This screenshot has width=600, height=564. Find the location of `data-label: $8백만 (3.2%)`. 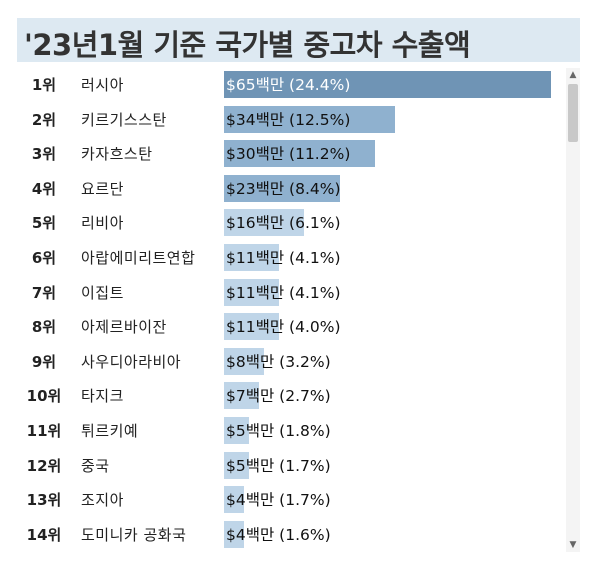

data-label: $8백만 (3.2%) is located at coordinates (278, 361).